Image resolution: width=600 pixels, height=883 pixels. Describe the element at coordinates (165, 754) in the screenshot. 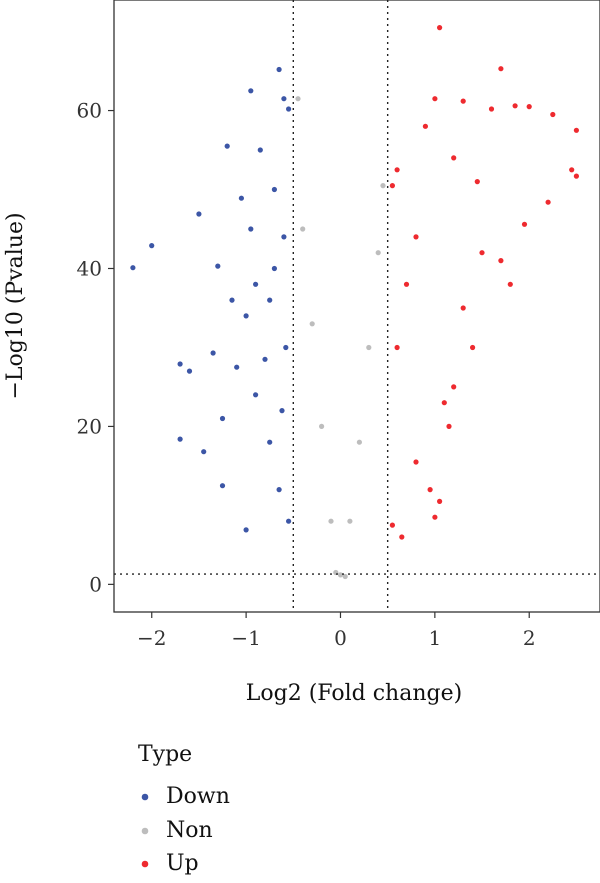

I see `legend-title: Type` at that location.